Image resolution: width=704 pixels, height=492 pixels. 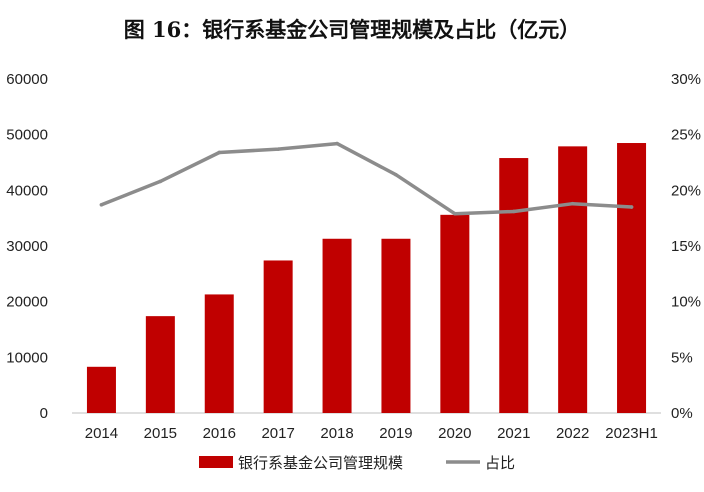 I want to click on x-tick-label: 2019, so click(x=395, y=433).